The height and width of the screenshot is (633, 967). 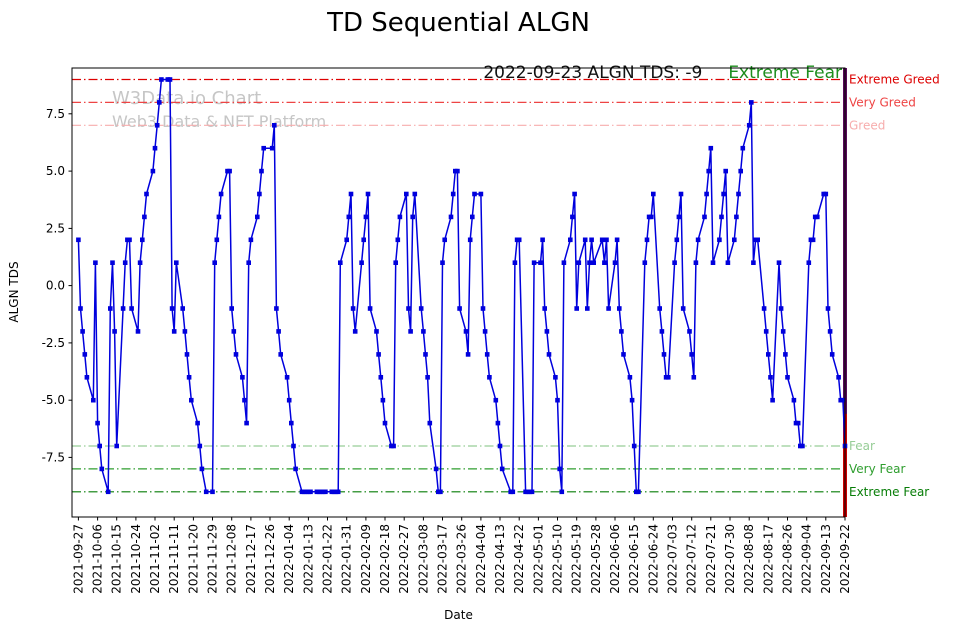 I want to click on x-tick-label: 2022-09-04, so click(x=807, y=559).